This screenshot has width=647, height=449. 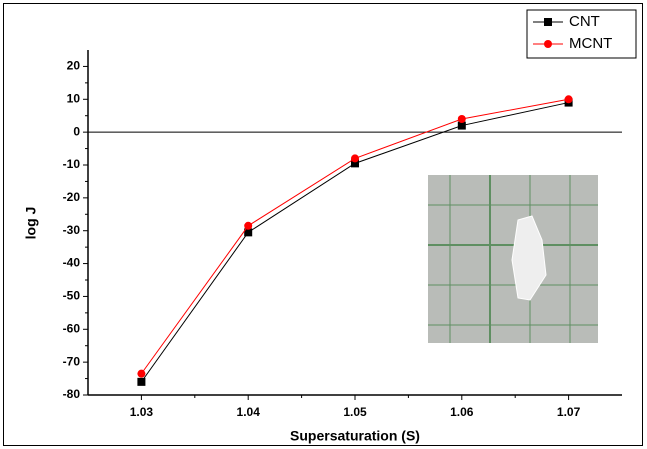 What do you see at coordinates (462, 412) in the screenshot?
I see `x-tick-label: 1.06` at bounding box center [462, 412].